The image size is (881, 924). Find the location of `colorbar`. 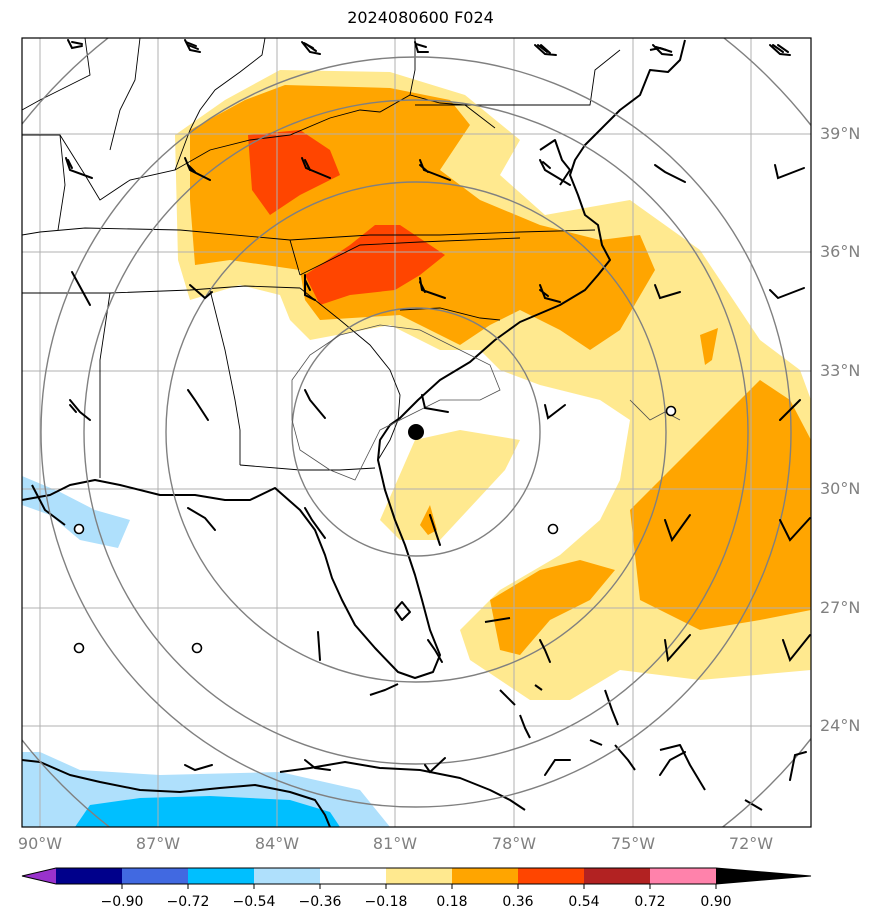

colorbar is located at coordinates (416, 878).